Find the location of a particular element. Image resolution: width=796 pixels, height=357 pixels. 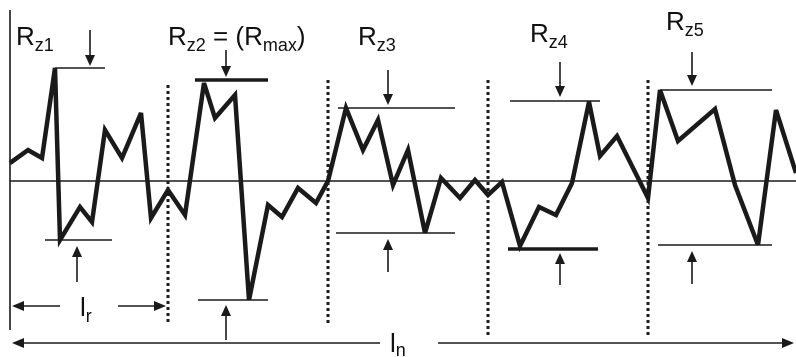

rz4-top-arrow-head is located at coordinates (560, 91).